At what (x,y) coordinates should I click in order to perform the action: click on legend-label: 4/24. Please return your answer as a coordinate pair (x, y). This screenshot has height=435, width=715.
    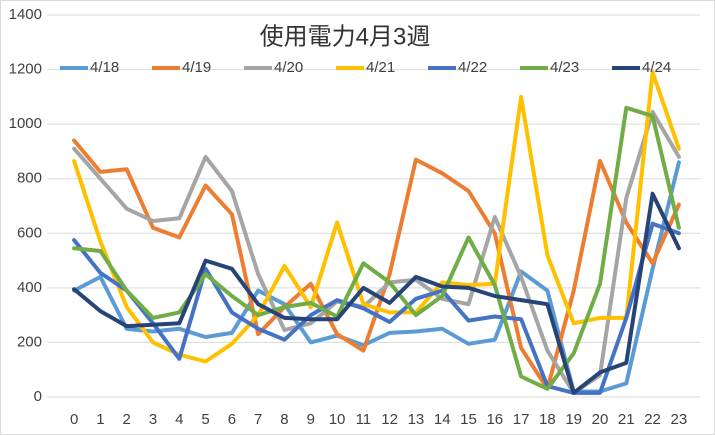
    Looking at the image, I should click on (656, 67).